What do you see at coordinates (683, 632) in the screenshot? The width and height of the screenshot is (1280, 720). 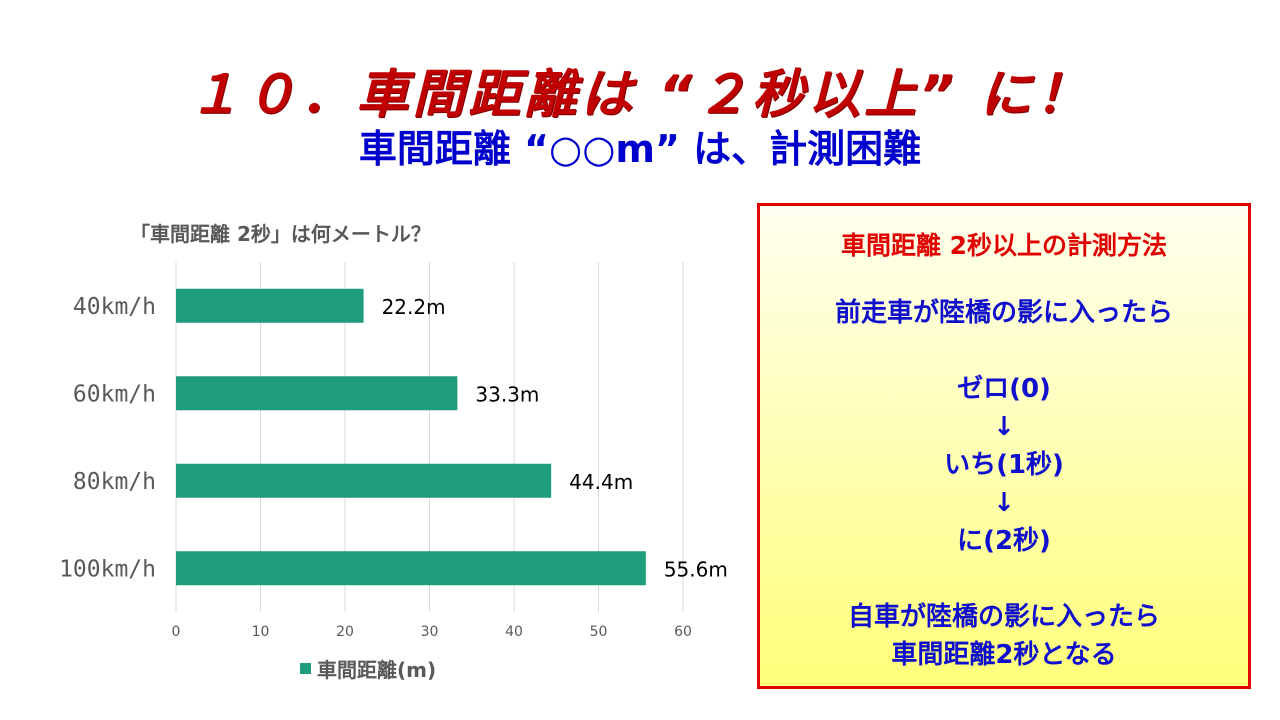 I see `x-tick-label: 60` at bounding box center [683, 632].